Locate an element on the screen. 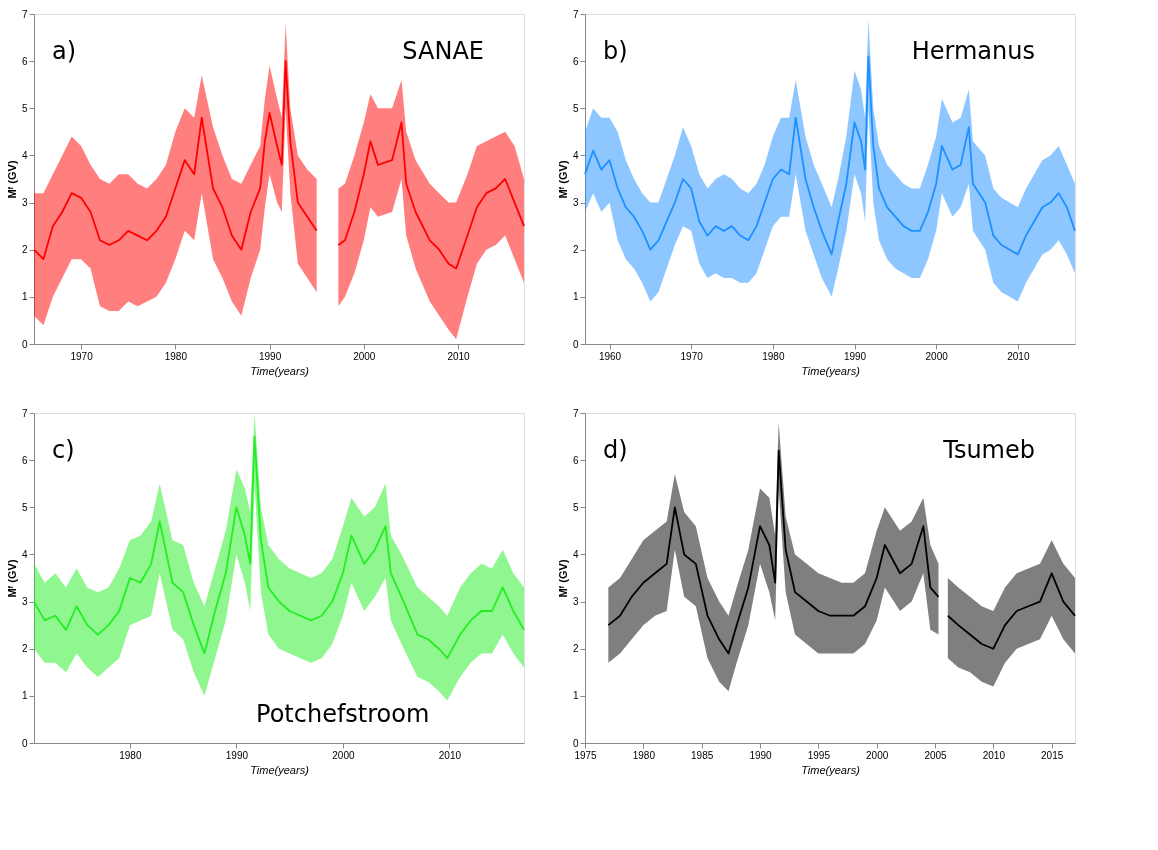  line-series is located at coordinates (279, 547).